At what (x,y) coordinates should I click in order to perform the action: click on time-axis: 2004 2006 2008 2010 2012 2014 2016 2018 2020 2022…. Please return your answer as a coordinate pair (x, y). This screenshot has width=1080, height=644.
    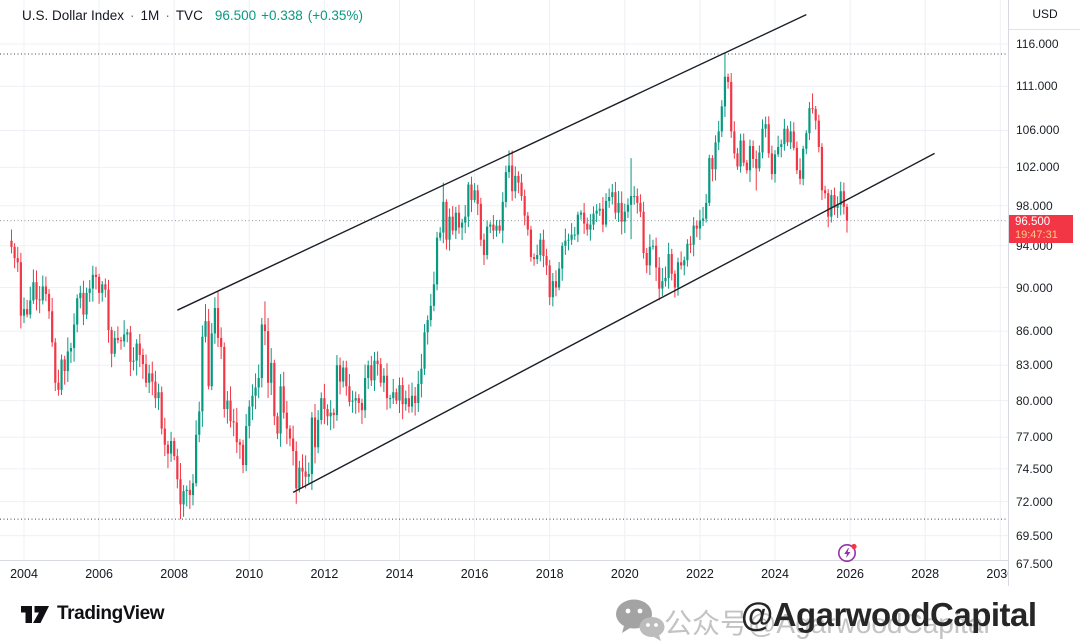
    Looking at the image, I should click on (507, 575).